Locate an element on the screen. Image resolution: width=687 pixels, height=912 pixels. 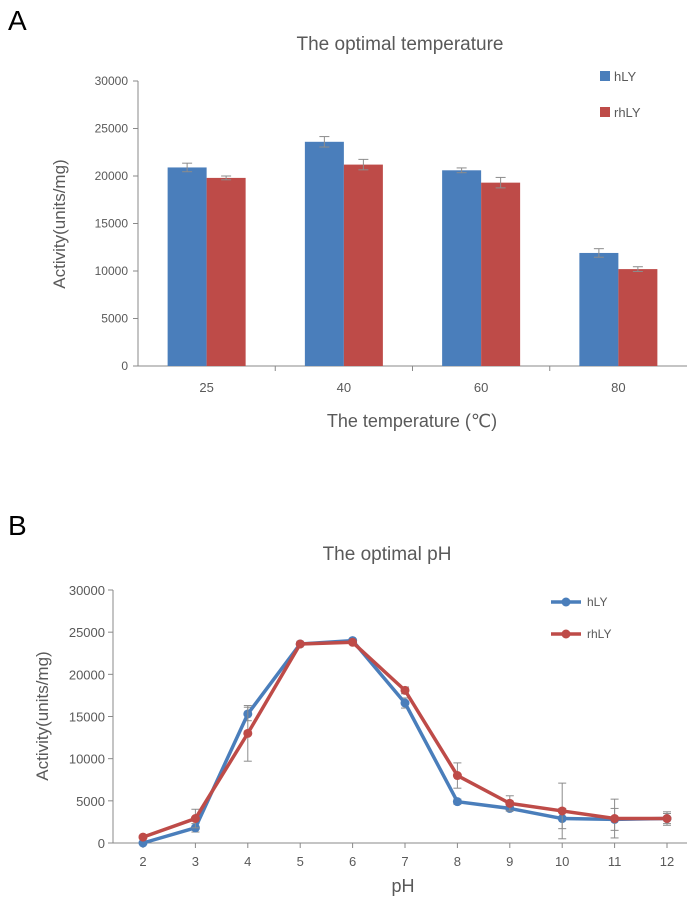
chart-b-xtick-label: 5 is located at coordinates (300, 861).